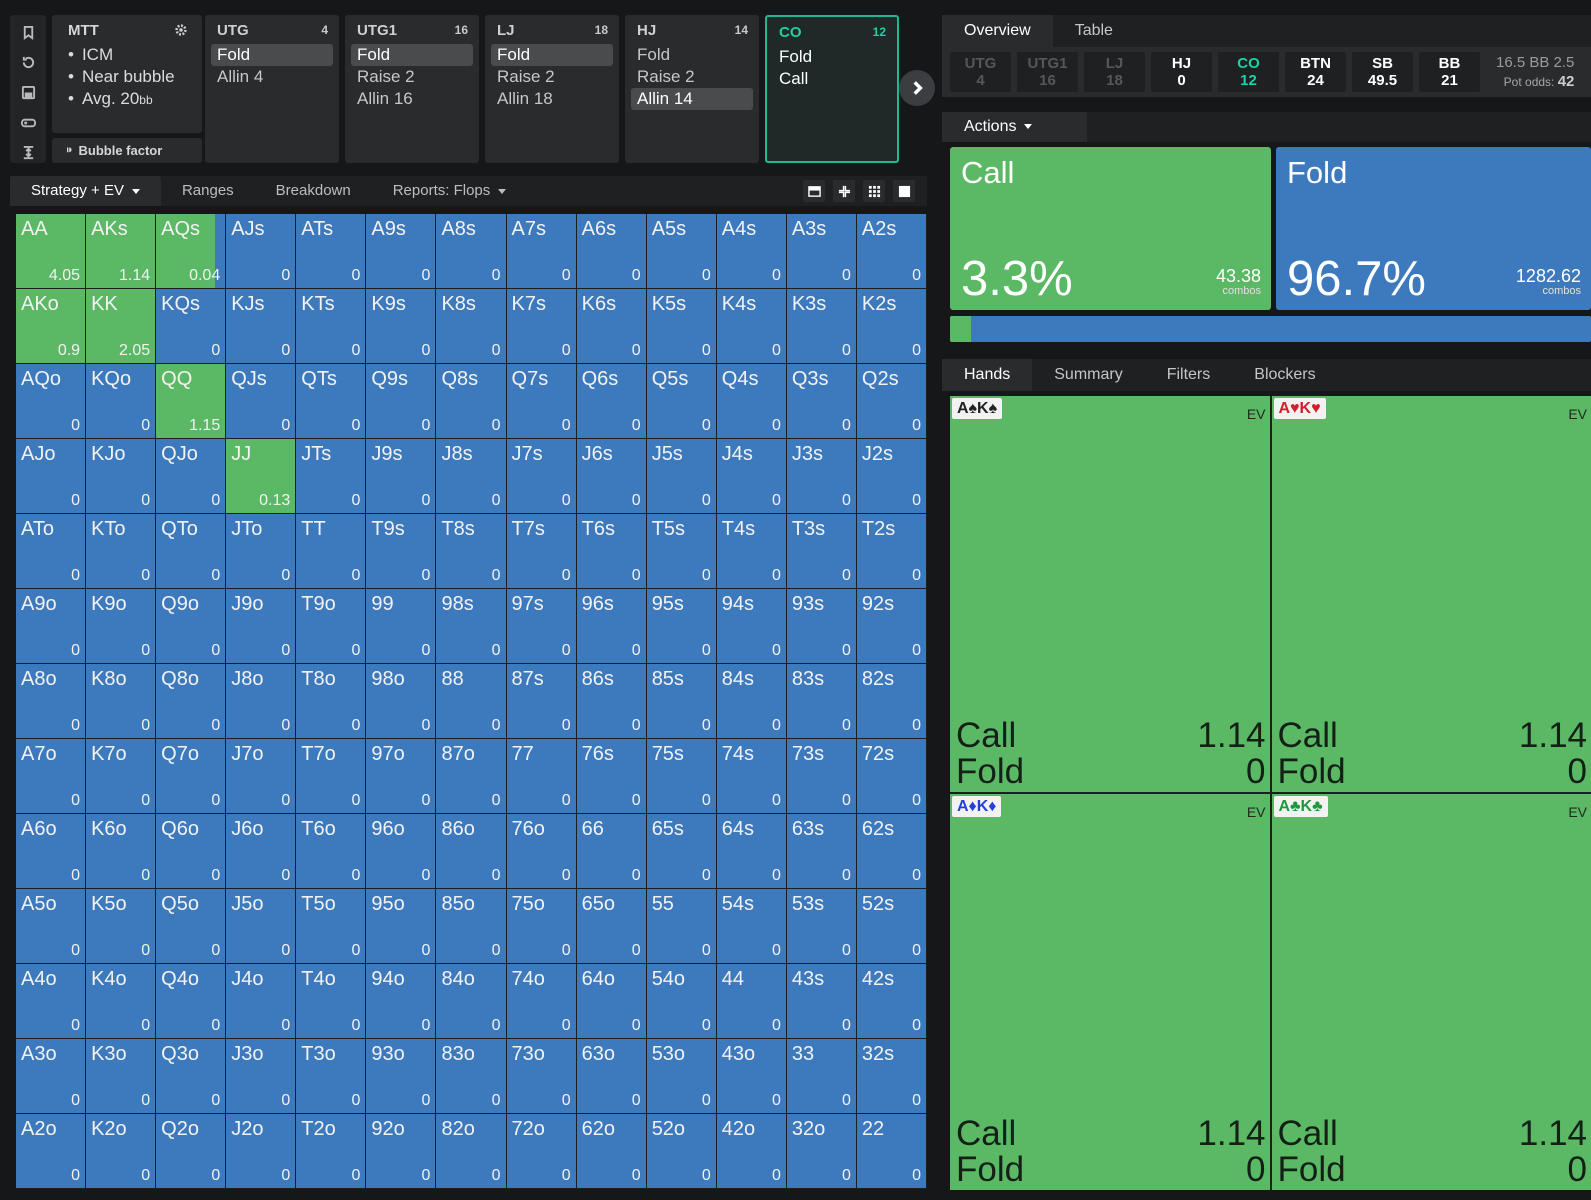 The image size is (1591, 1200). I want to click on hand-cell: T8o 0, so click(331, 701).